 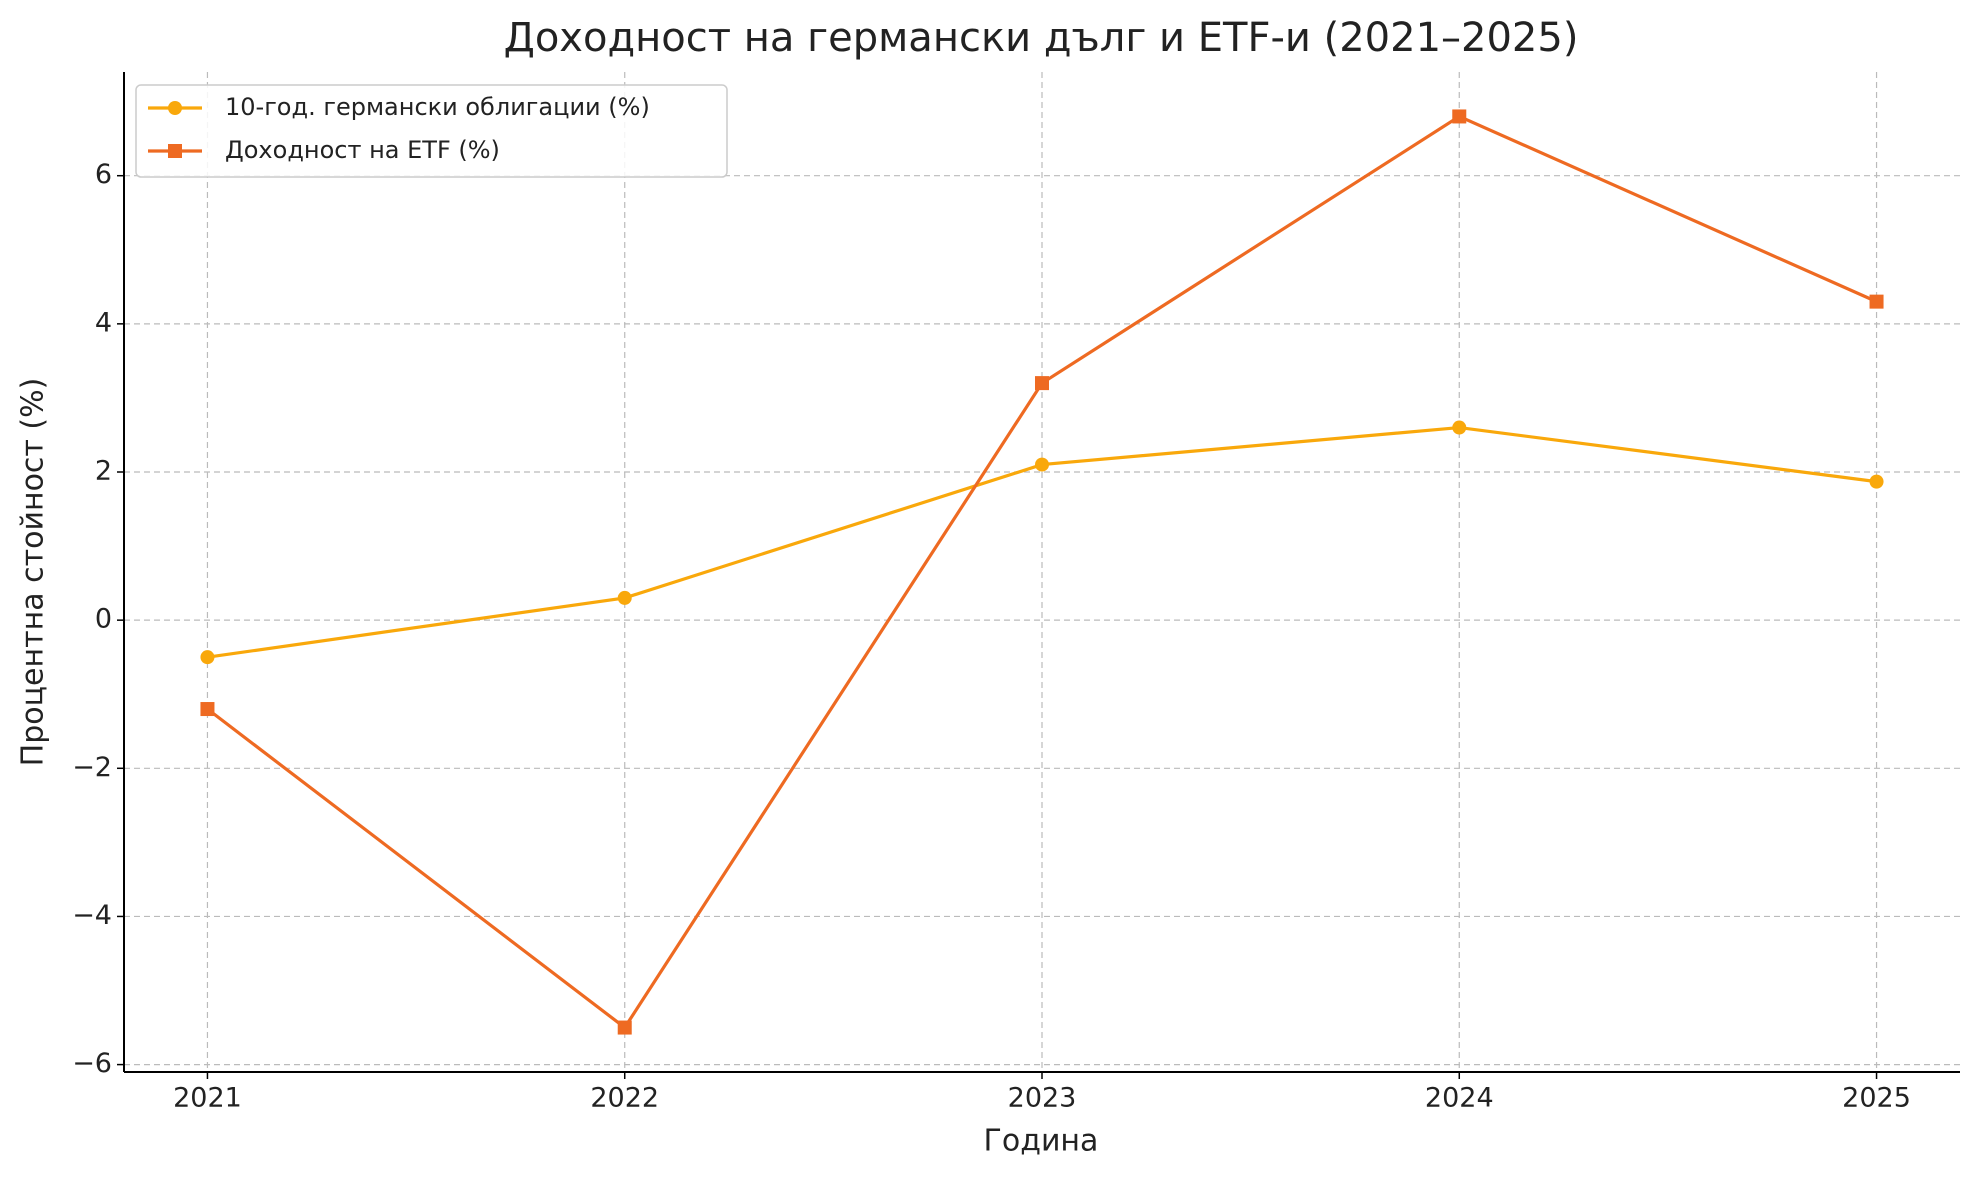 I want to click on y-tick-label: 0, so click(x=103, y=619).